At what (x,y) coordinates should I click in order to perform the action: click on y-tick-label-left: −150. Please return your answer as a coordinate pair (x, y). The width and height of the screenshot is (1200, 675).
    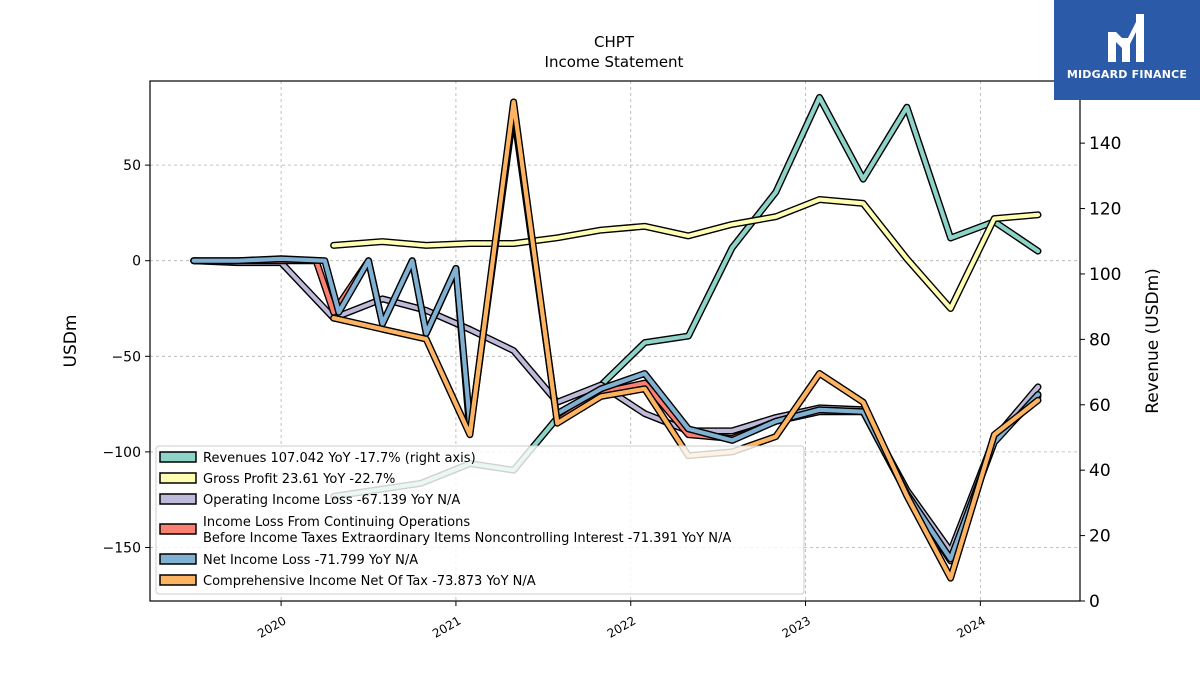
    Looking at the image, I should click on (122, 548).